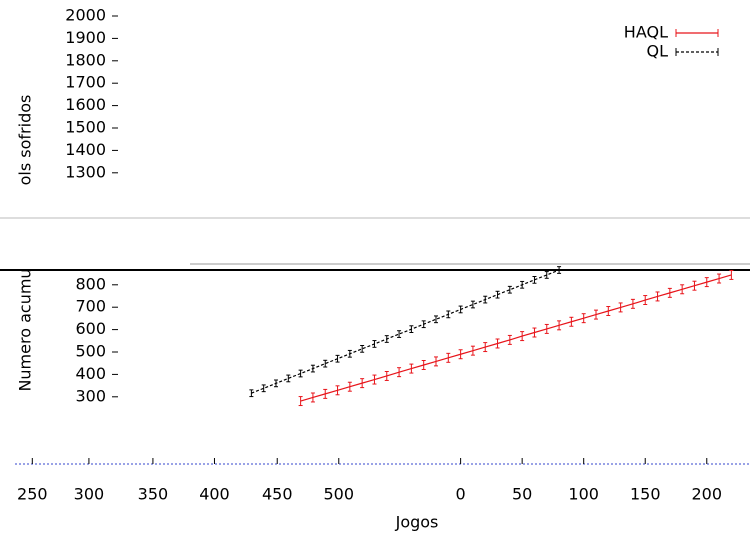 This screenshot has height=535, width=750. I want to click on x-tick-label: 250, so click(32, 494).